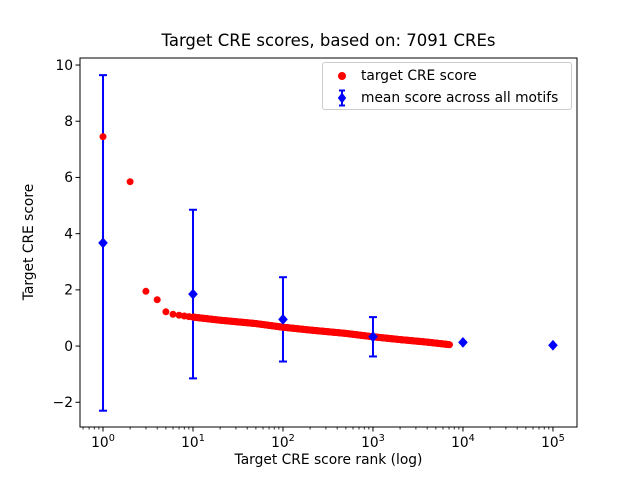 This screenshot has height=480, width=640. What do you see at coordinates (63, 403) in the screenshot?
I see `y-tick-label: −2` at bounding box center [63, 403].